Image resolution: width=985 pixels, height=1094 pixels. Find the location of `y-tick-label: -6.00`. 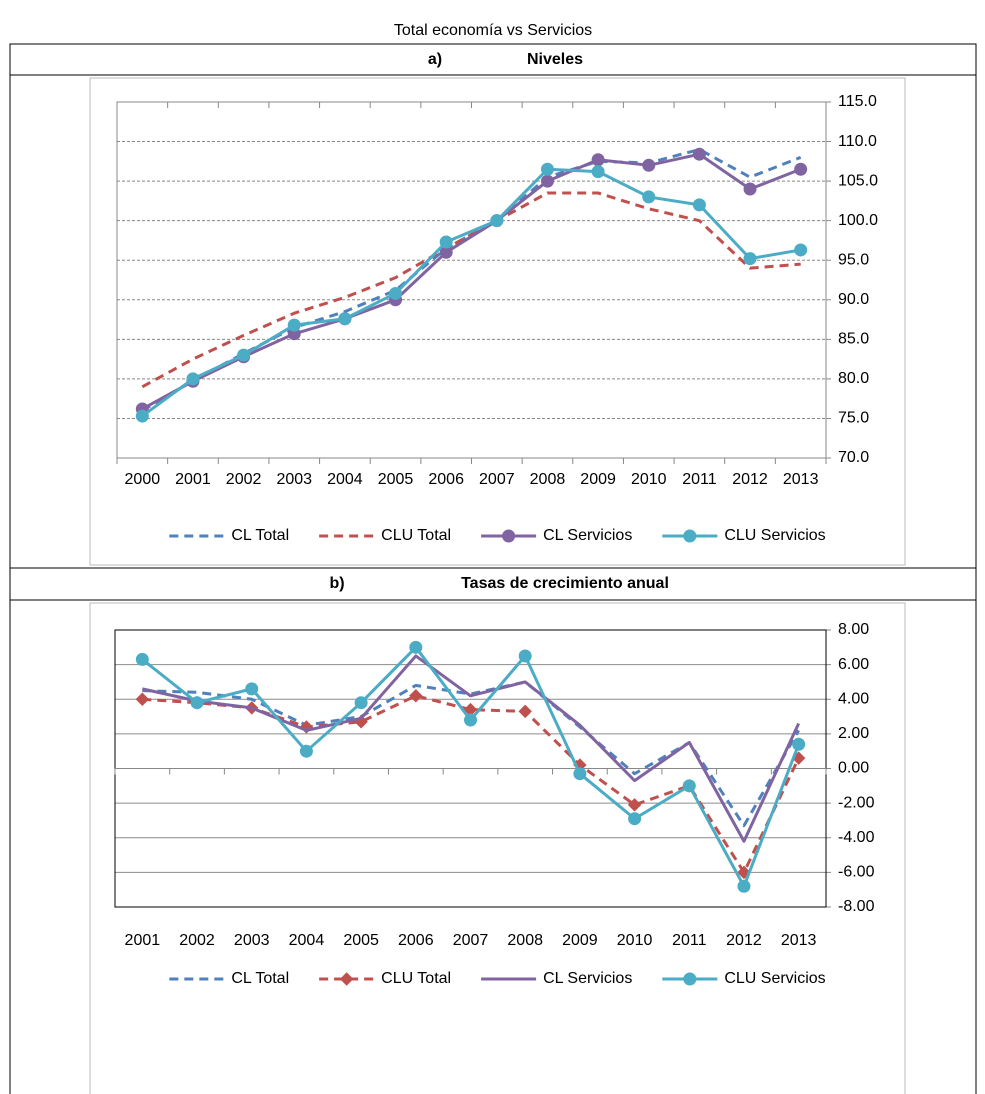

y-tick-label: -6.00 is located at coordinates (856, 872).